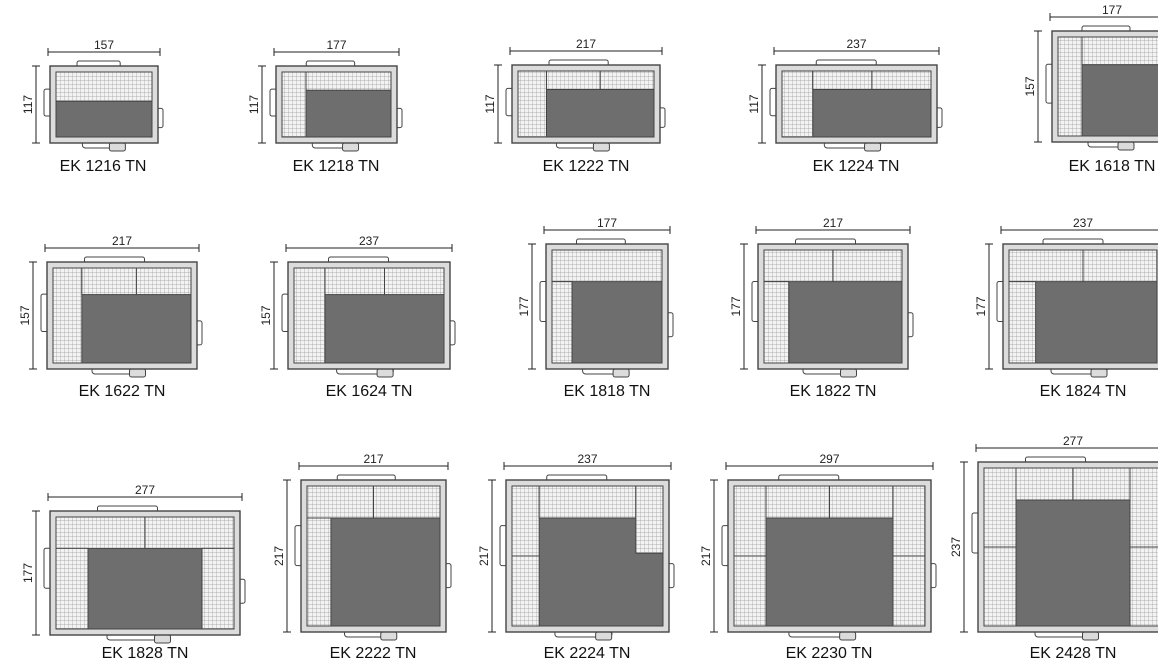 This screenshot has width=1158, height=669. What do you see at coordinates (829, 653) in the screenshot?
I see `plan-caption: EK 2230 TN` at bounding box center [829, 653].